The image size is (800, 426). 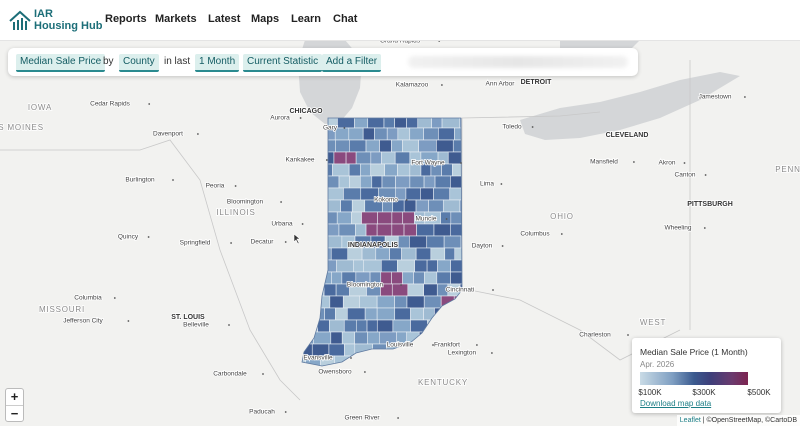 What do you see at coordinates (55, 21) in the screenshot?
I see `logo: IAR Housing Hub` at bounding box center [55, 21].